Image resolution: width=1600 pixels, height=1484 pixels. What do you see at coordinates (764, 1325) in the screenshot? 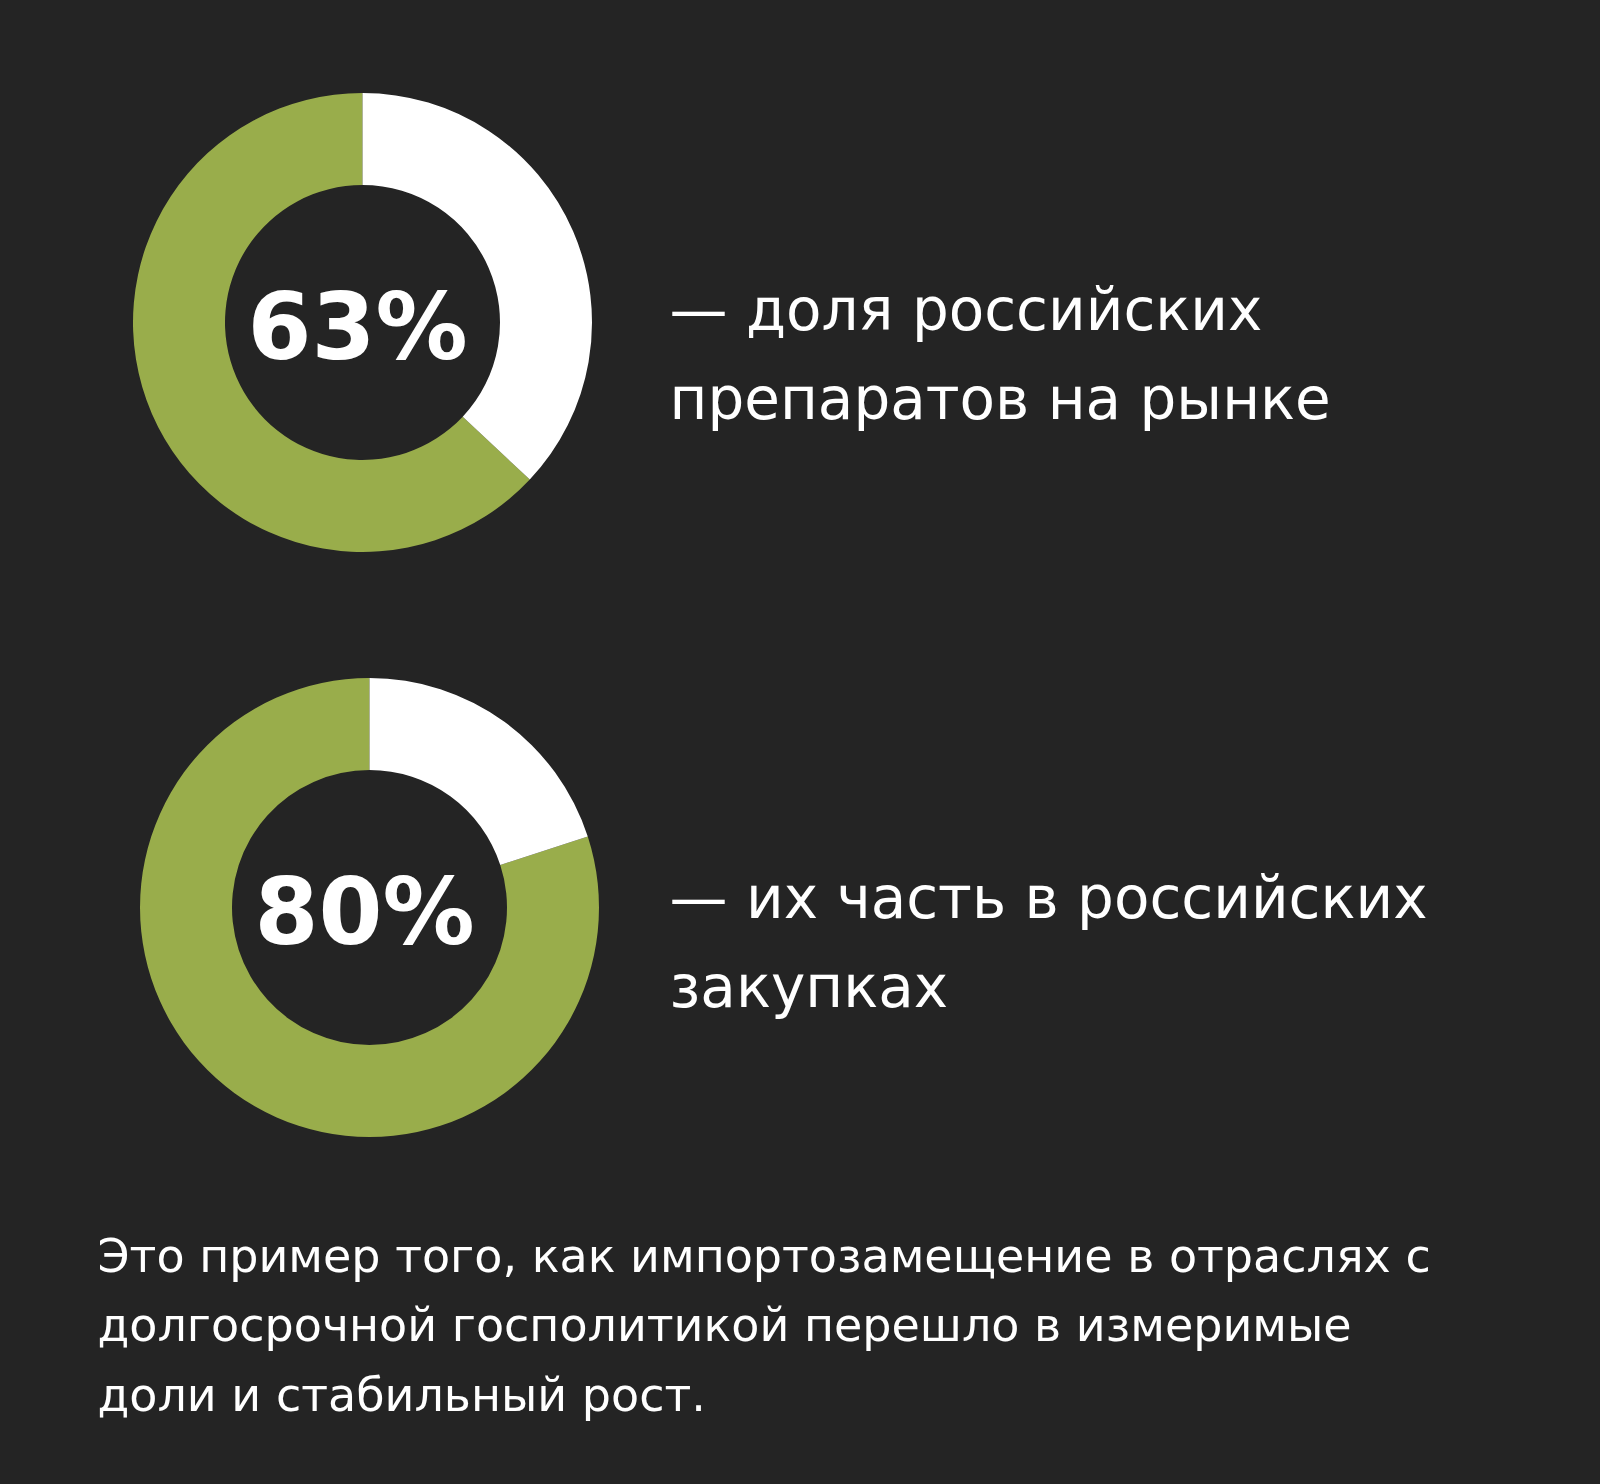
I see `text: Это пример того, как импортозамещение в отраслях с долгосрочной госполитикой перешло в измеримые доли и стабильный рост.` at bounding box center [764, 1325].